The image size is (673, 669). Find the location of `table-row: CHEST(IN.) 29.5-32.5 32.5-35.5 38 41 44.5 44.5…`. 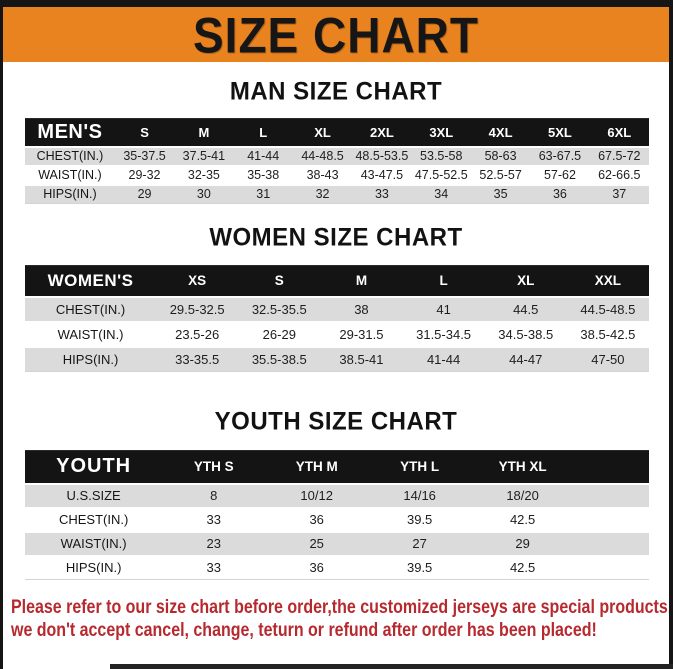

table-row: CHEST(IN.) 29.5-32.5 32.5-35.5 38 41 44.5 44.5… is located at coordinates (337, 308).